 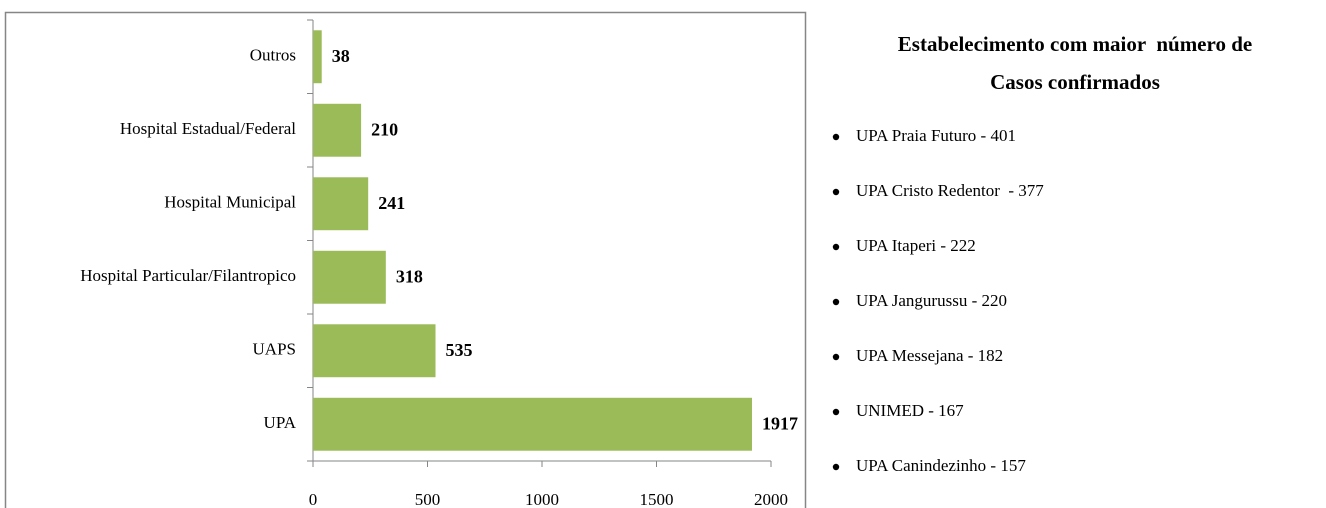 What do you see at coordinates (280, 422) in the screenshot?
I see `y-tick-label: UPA` at bounding box center [280, 422].